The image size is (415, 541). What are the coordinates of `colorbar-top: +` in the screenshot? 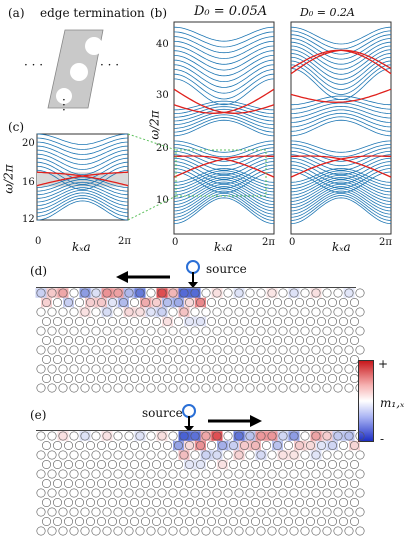 It's located at (383, 364).